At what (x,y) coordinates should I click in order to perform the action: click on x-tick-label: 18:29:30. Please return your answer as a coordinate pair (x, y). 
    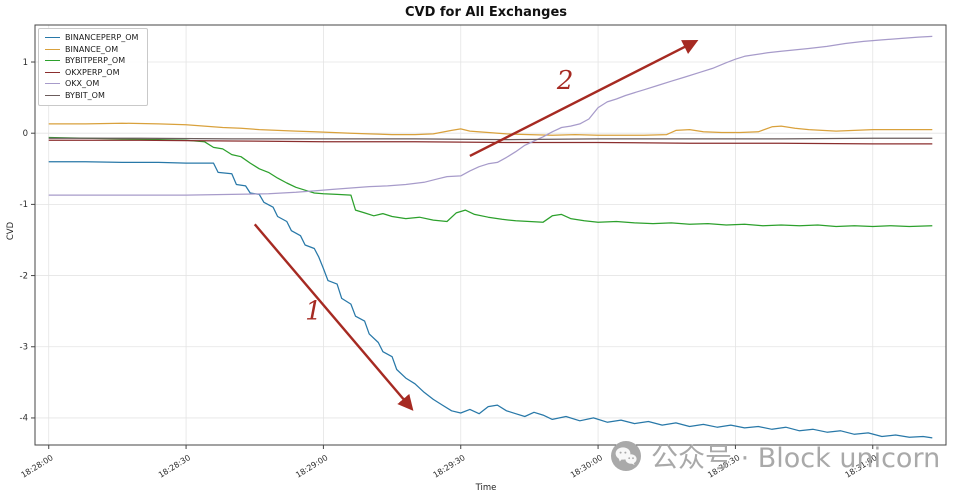
    Looking at the image, I should click on (449, 466).